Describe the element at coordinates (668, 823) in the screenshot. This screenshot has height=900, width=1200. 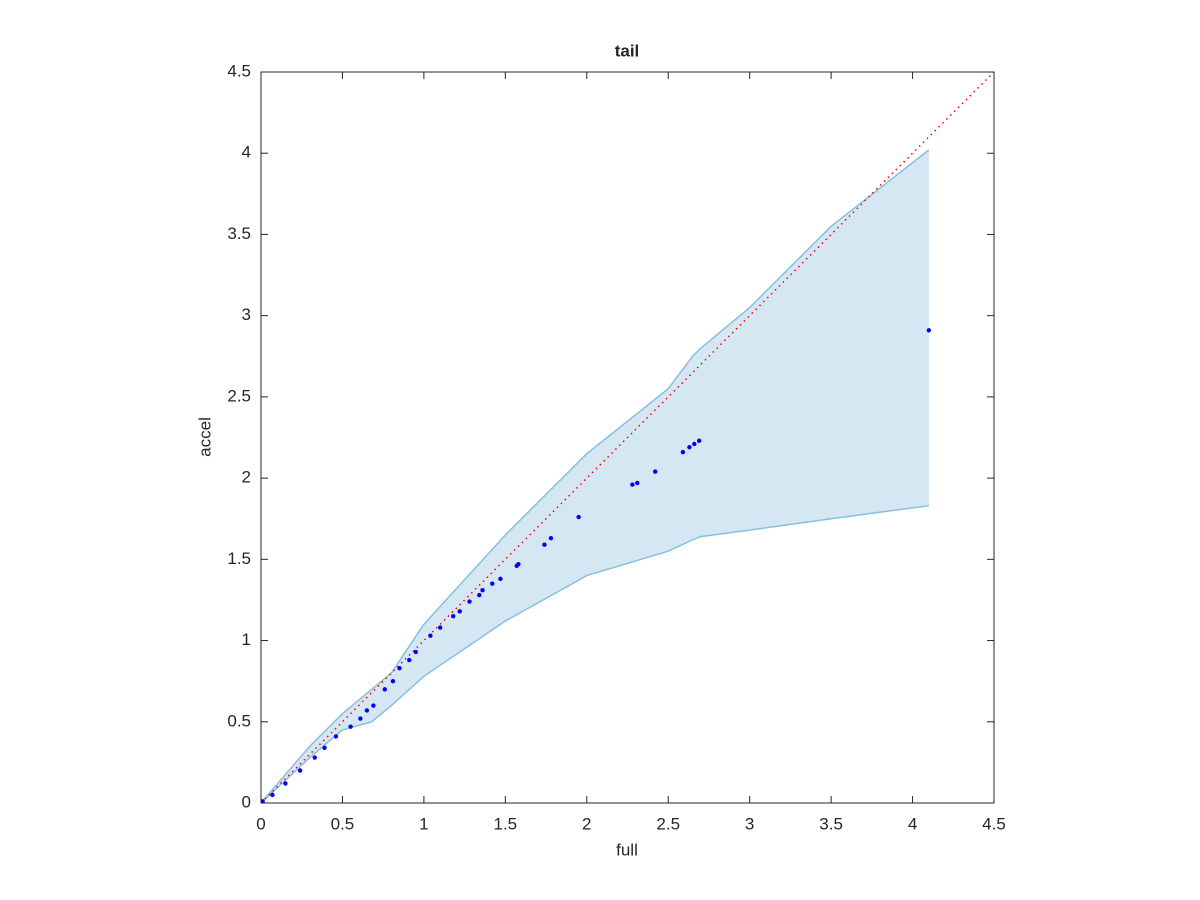
I see `x-tick-label: 2.5` at that location.